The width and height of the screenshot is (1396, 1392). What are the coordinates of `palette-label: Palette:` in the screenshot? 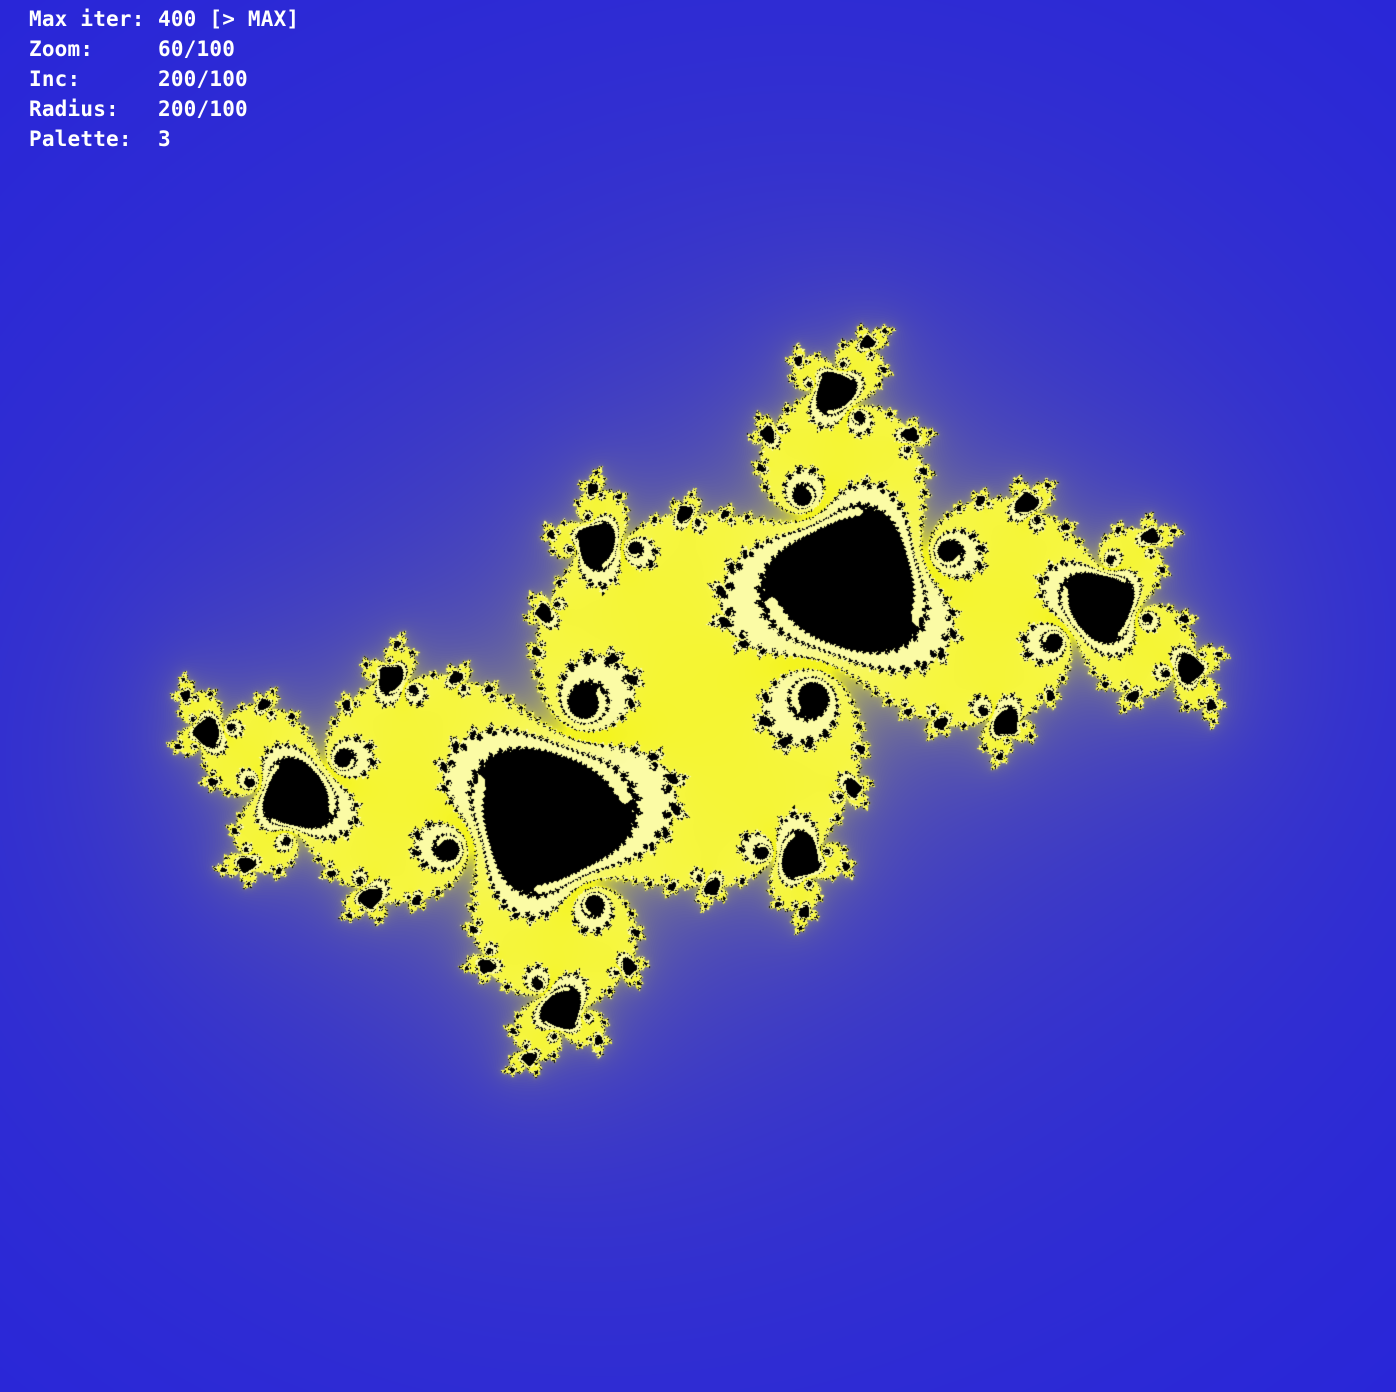 It's located at (80, 139).